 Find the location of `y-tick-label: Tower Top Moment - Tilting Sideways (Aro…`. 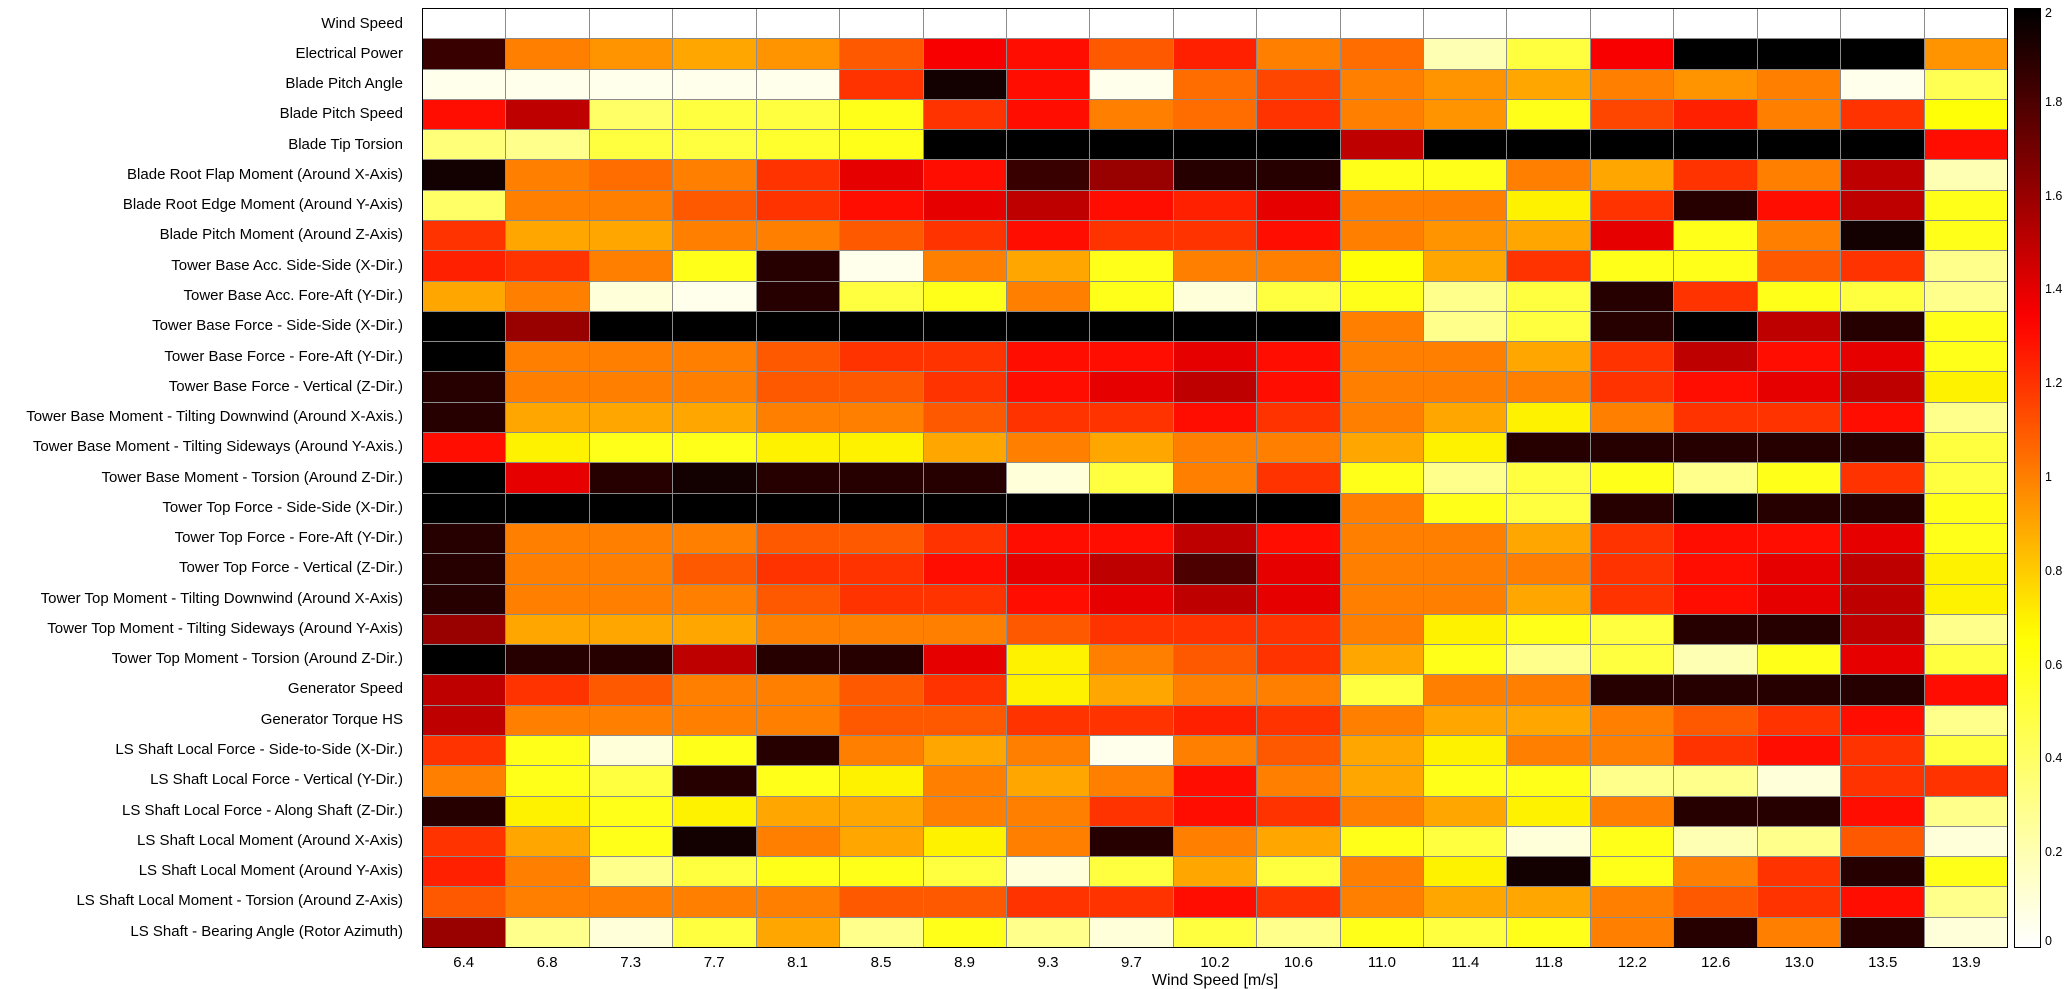

y-tick-label: Tower Top Moment - Tilting Sideways (Aro… is located at coordinates (225, 628).